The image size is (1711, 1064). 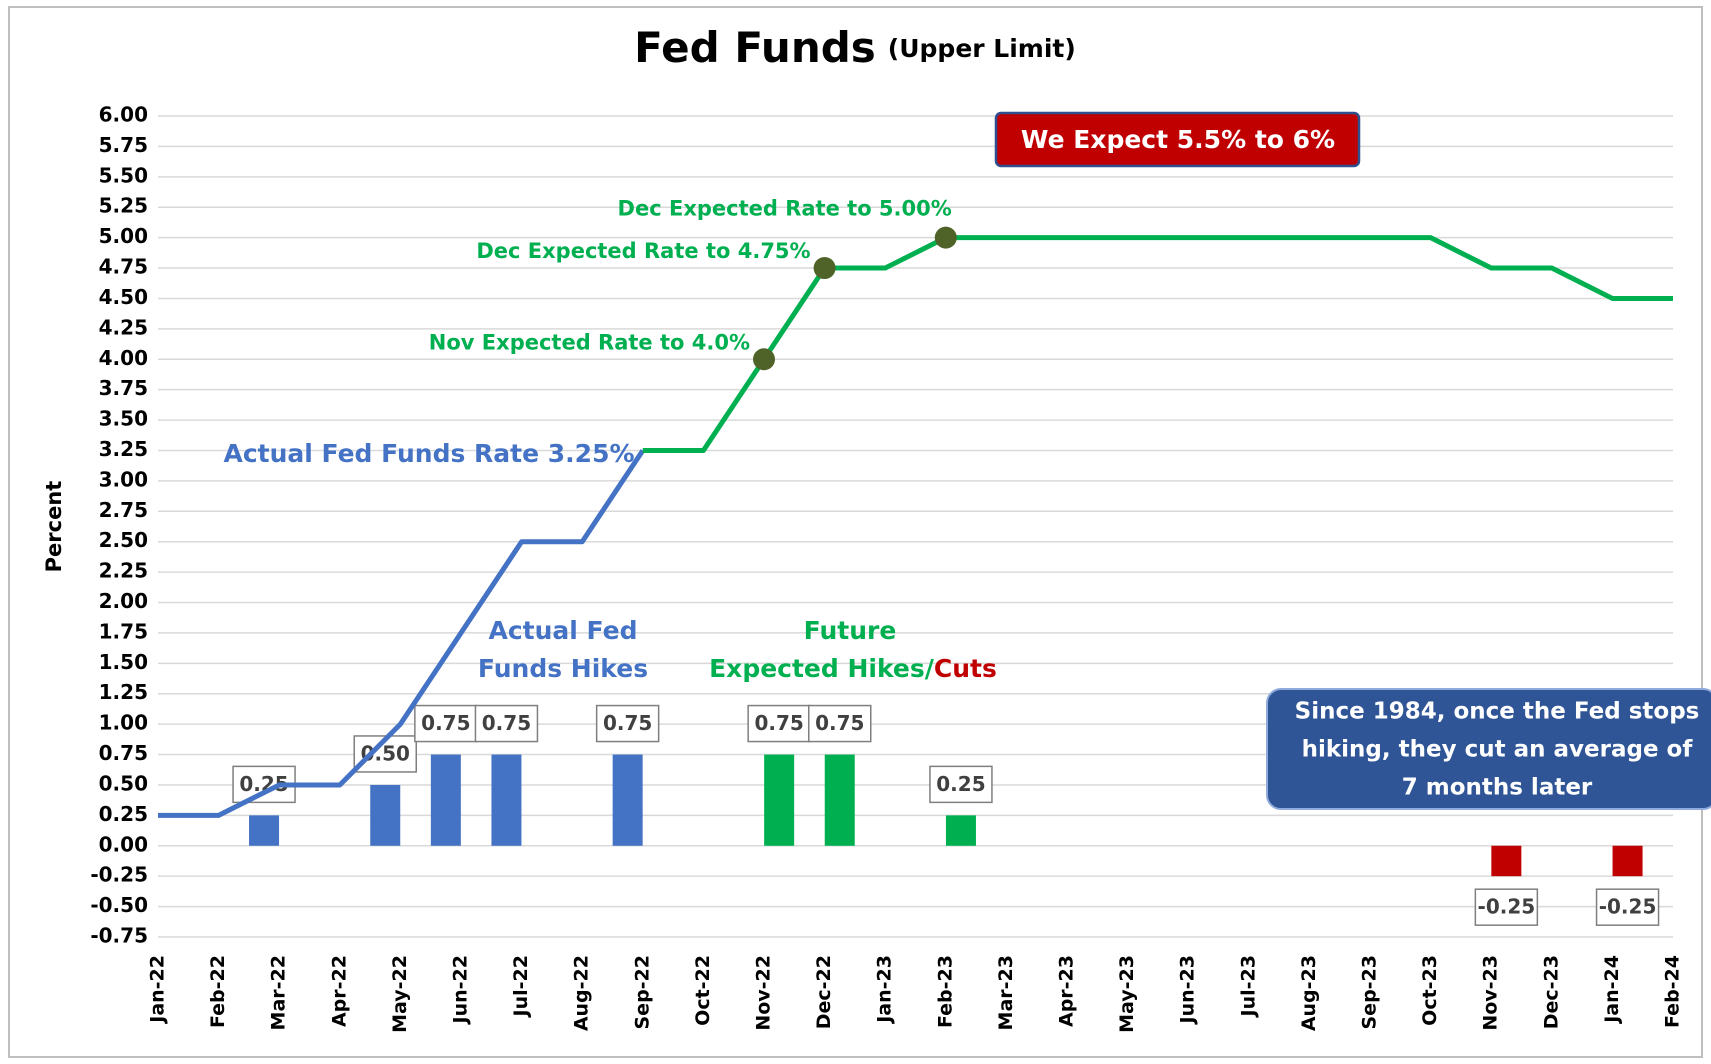 I want to click on x-tick-label: Feb-22, so click(x=218, y=991).